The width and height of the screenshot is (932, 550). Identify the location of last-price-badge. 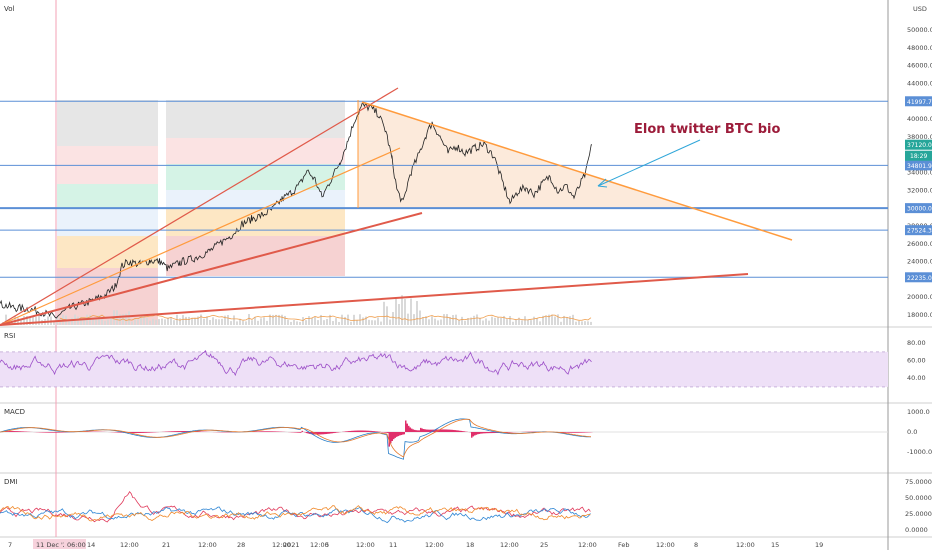
(918, 144).